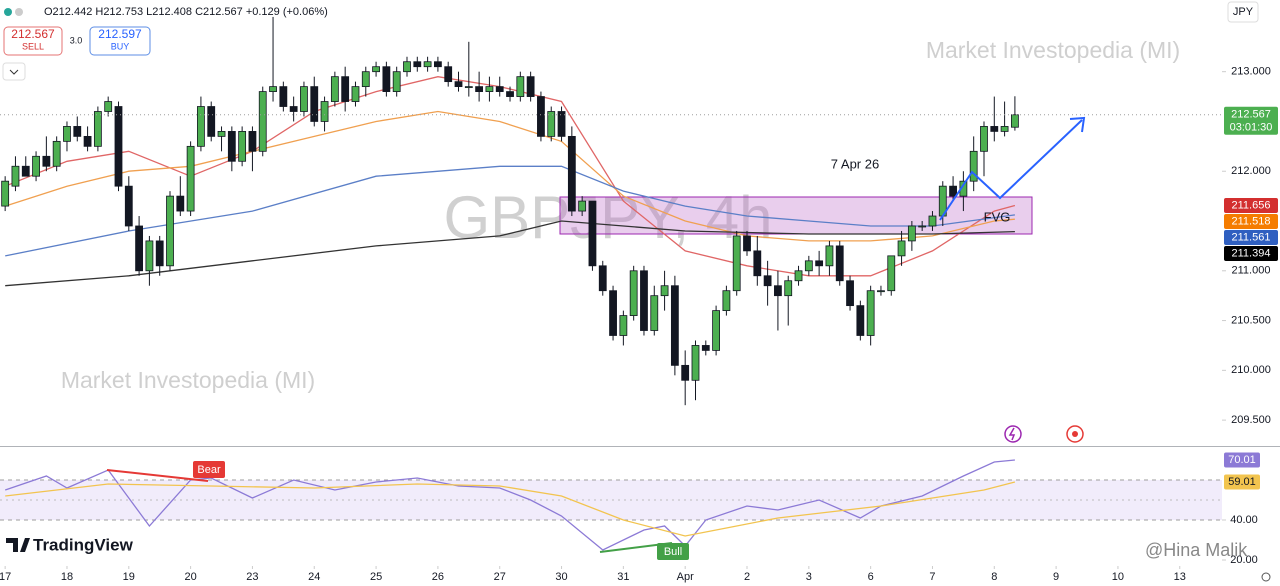 Image resolution: width=1280 pixels, height=586 pixels. I want to click on currency-box, so click(1243, 12).